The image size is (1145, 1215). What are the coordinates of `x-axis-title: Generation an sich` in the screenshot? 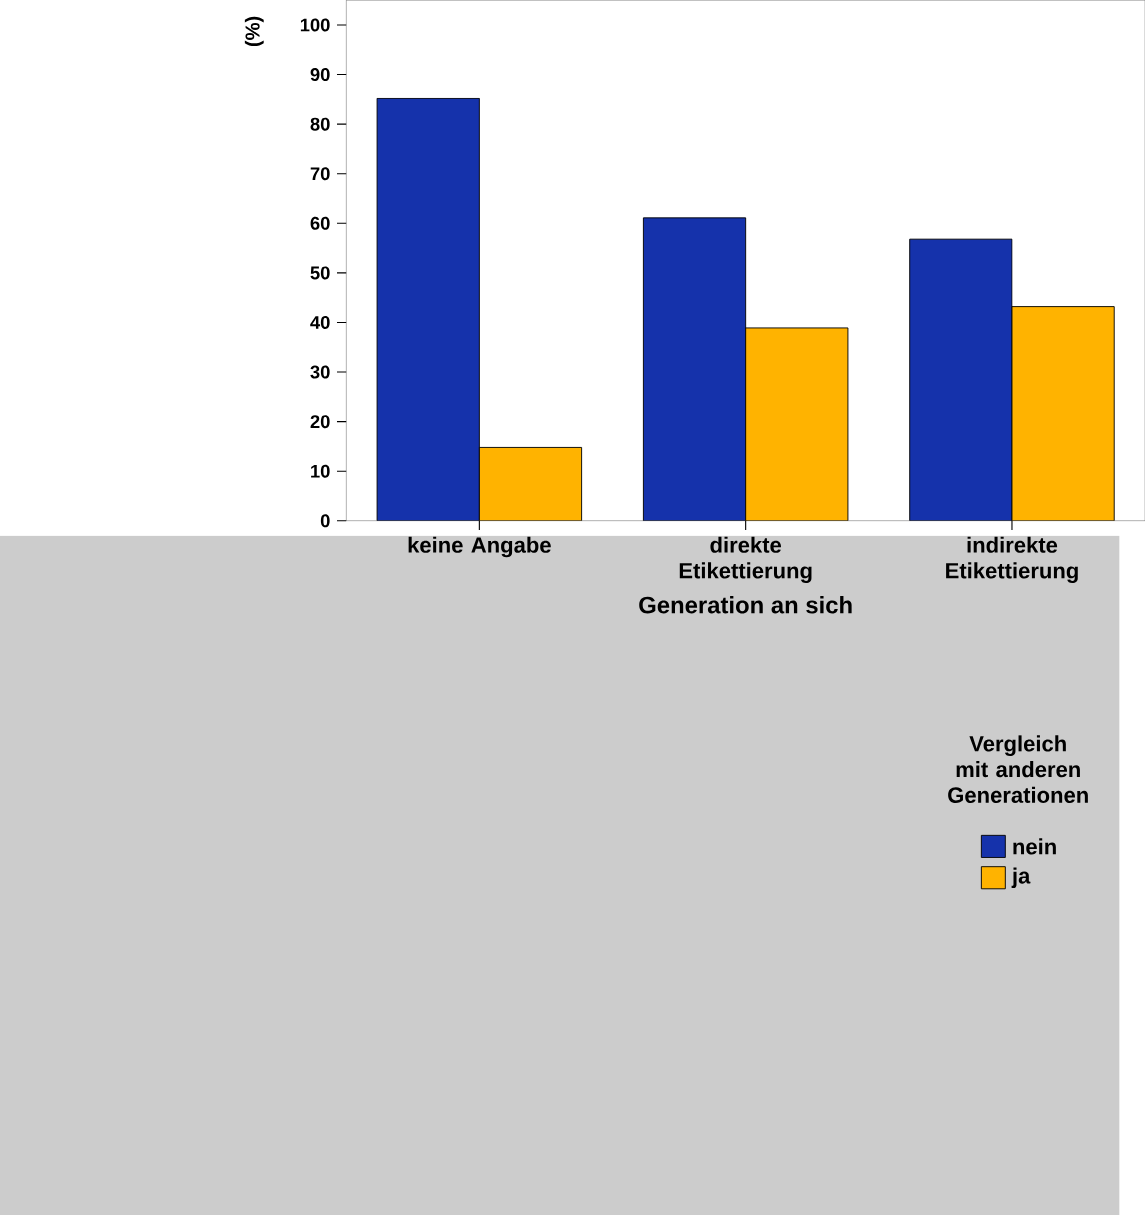 It's located at (745, 605).